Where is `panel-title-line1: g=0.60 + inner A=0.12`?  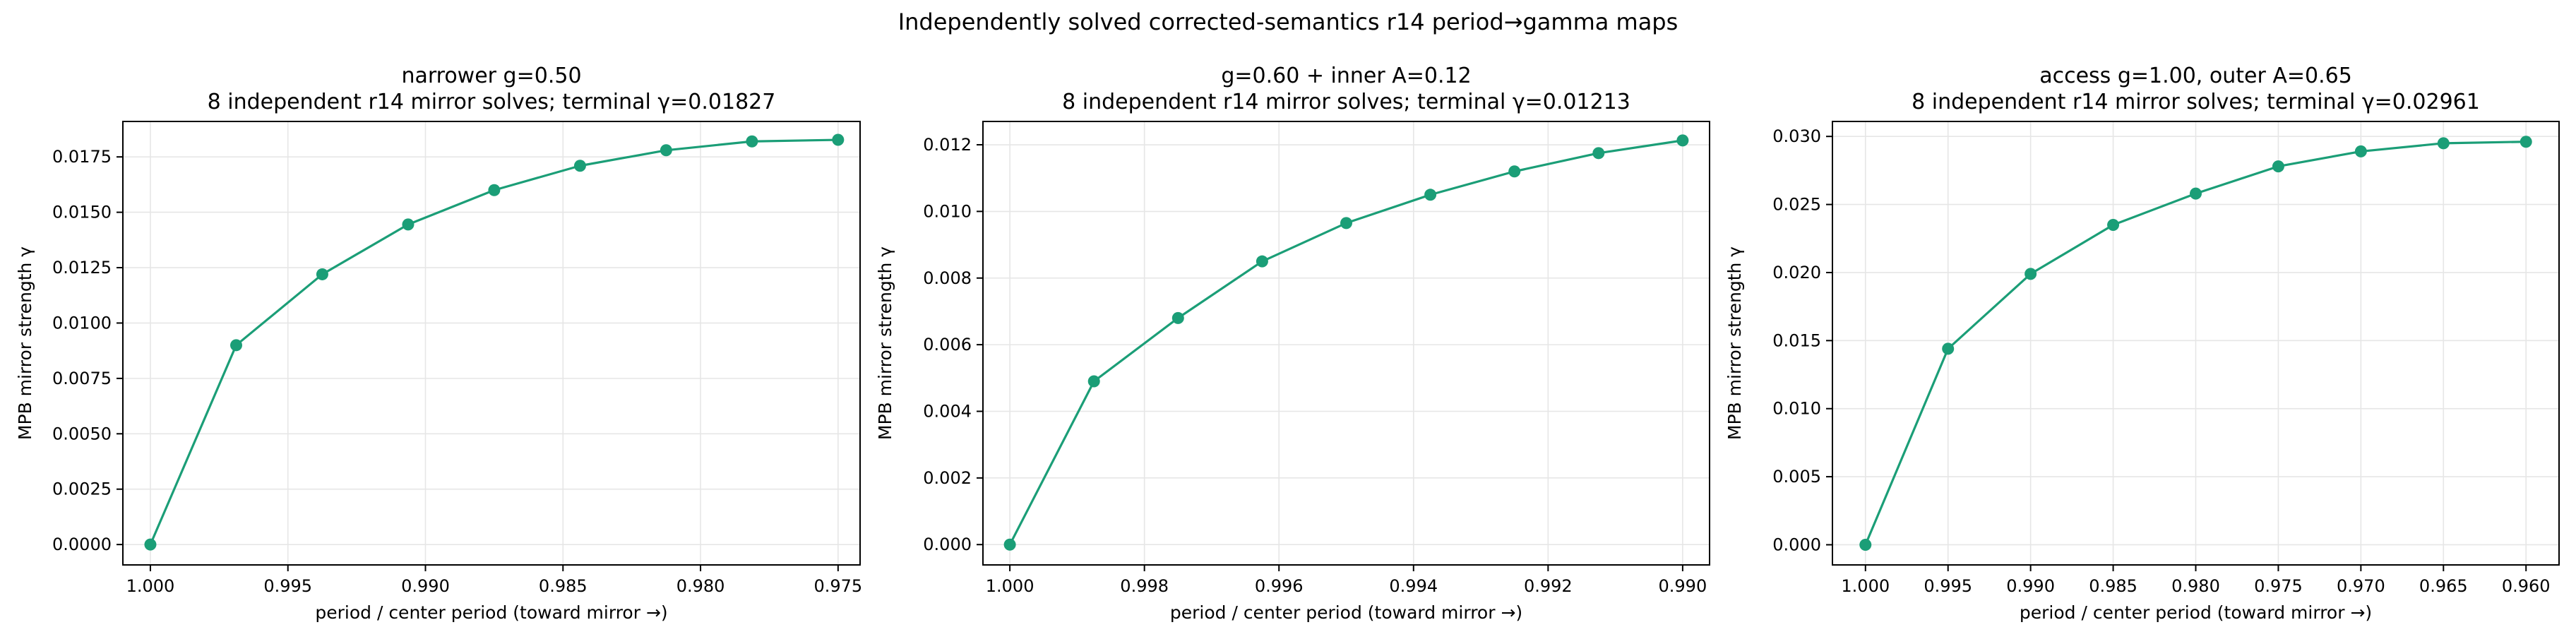
panel-title-line1: g=0.60 + inner A=0.12 is located at coordinates (1346, 76).